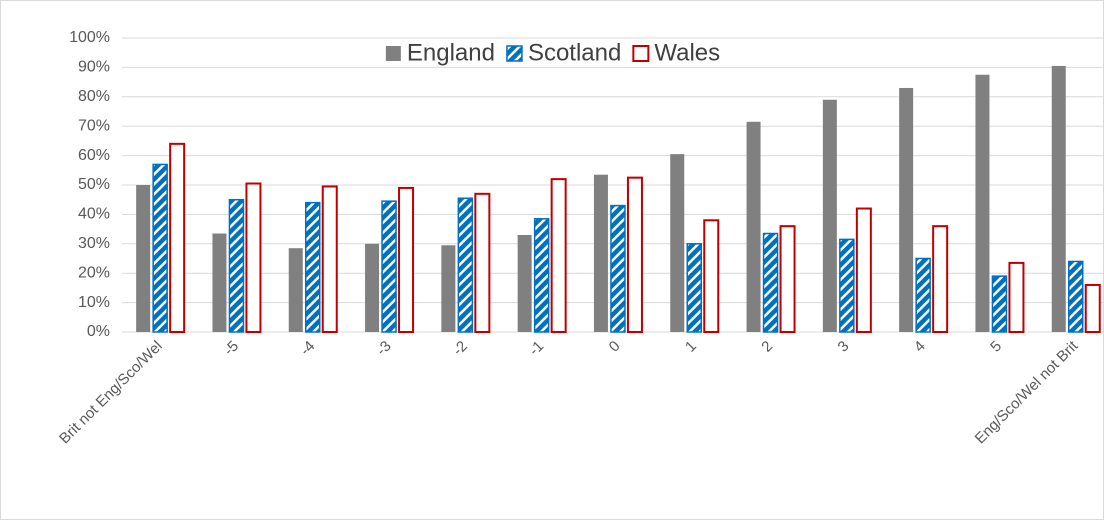  Describe the element at coordinates (687, 52) in the screenshot. I see `legend-label: Wales` at that location.